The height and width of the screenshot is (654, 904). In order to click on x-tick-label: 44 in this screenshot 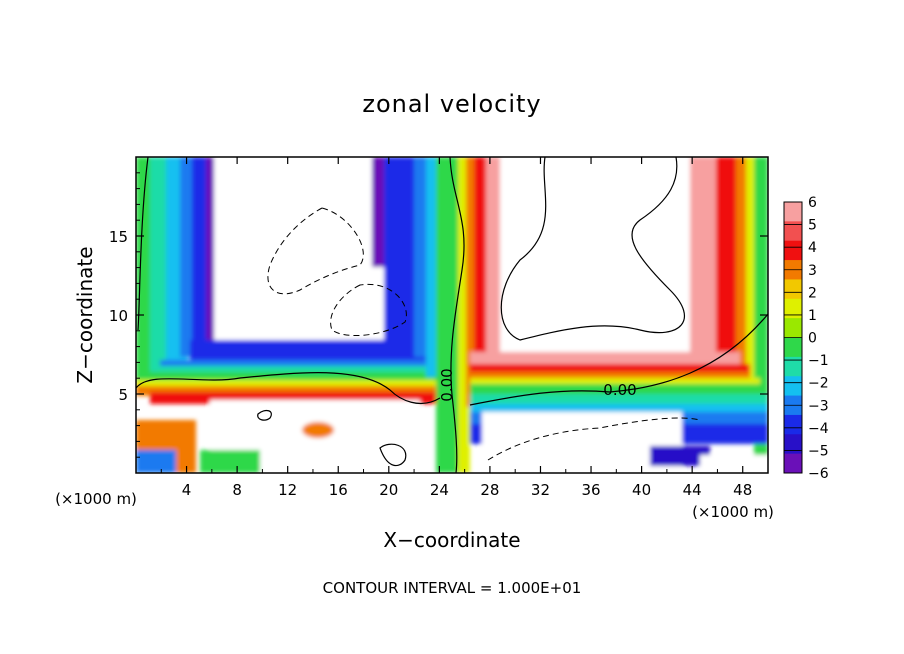, I will do `click(692, 490)`.